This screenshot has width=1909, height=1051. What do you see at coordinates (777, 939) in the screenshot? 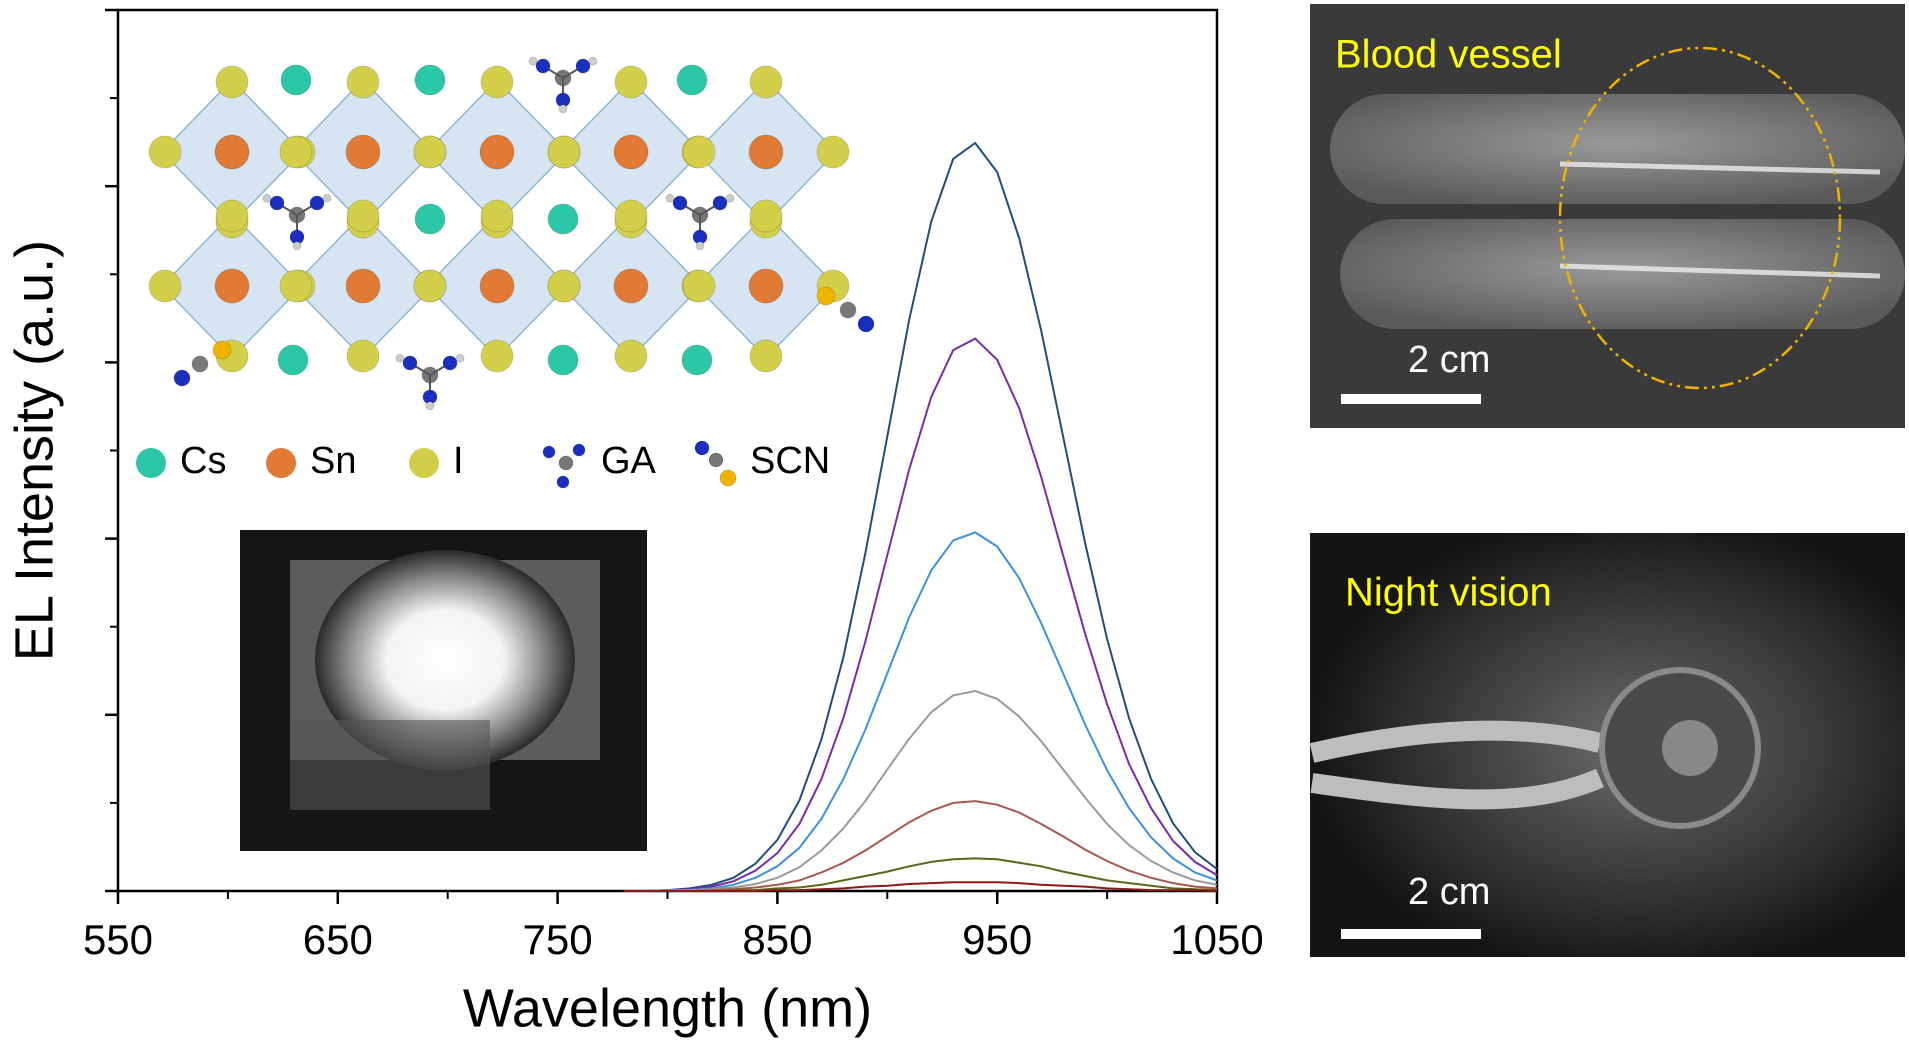
I see `x-tick-label: 850` at bounding box center [777, 939].